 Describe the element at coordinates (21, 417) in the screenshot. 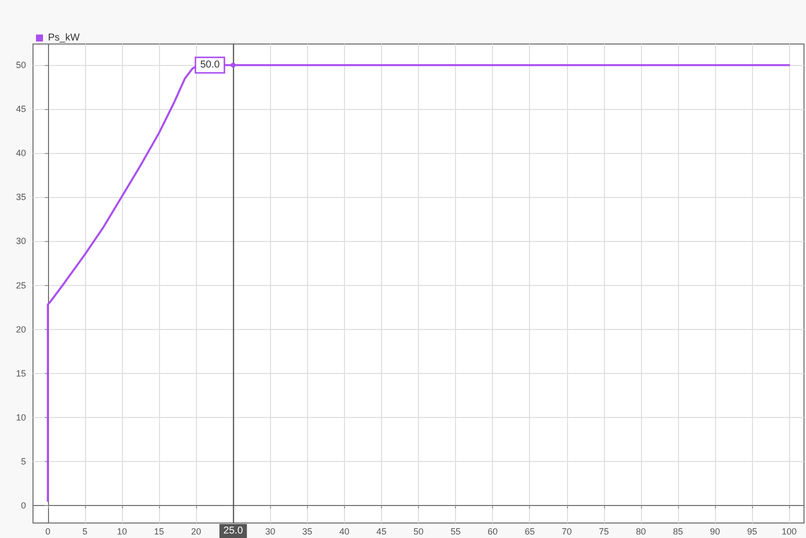

I see `y-tick-label: 10` at that location.